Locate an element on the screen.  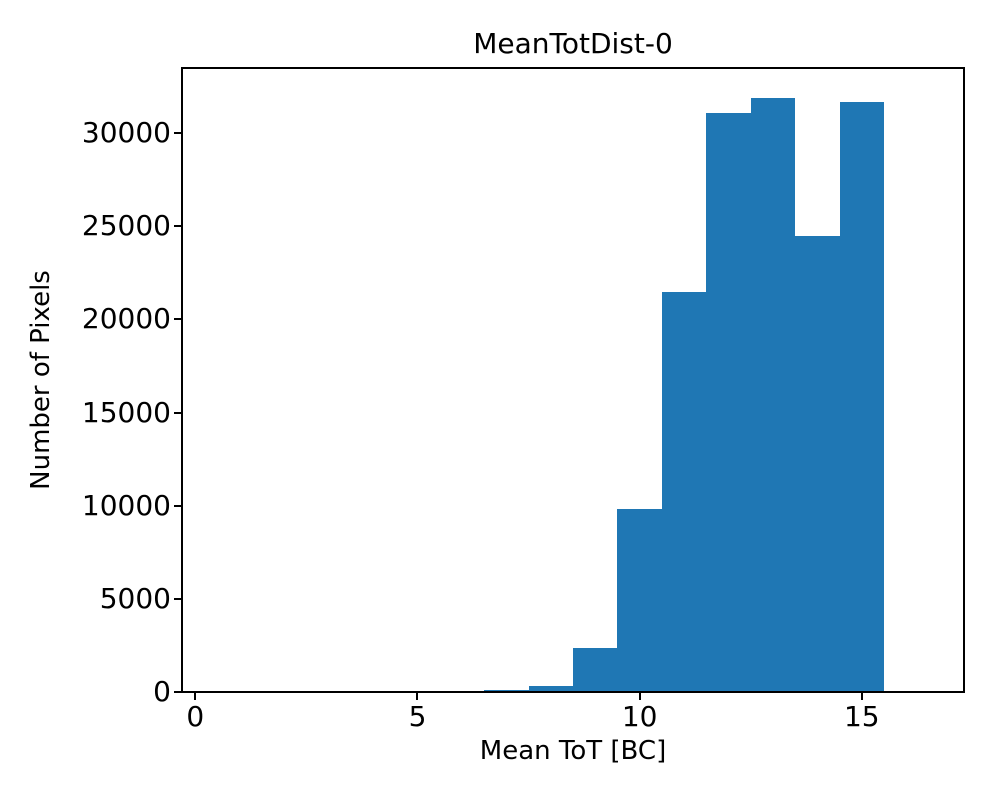
bottom-spine is located at coordinates (573, 692).